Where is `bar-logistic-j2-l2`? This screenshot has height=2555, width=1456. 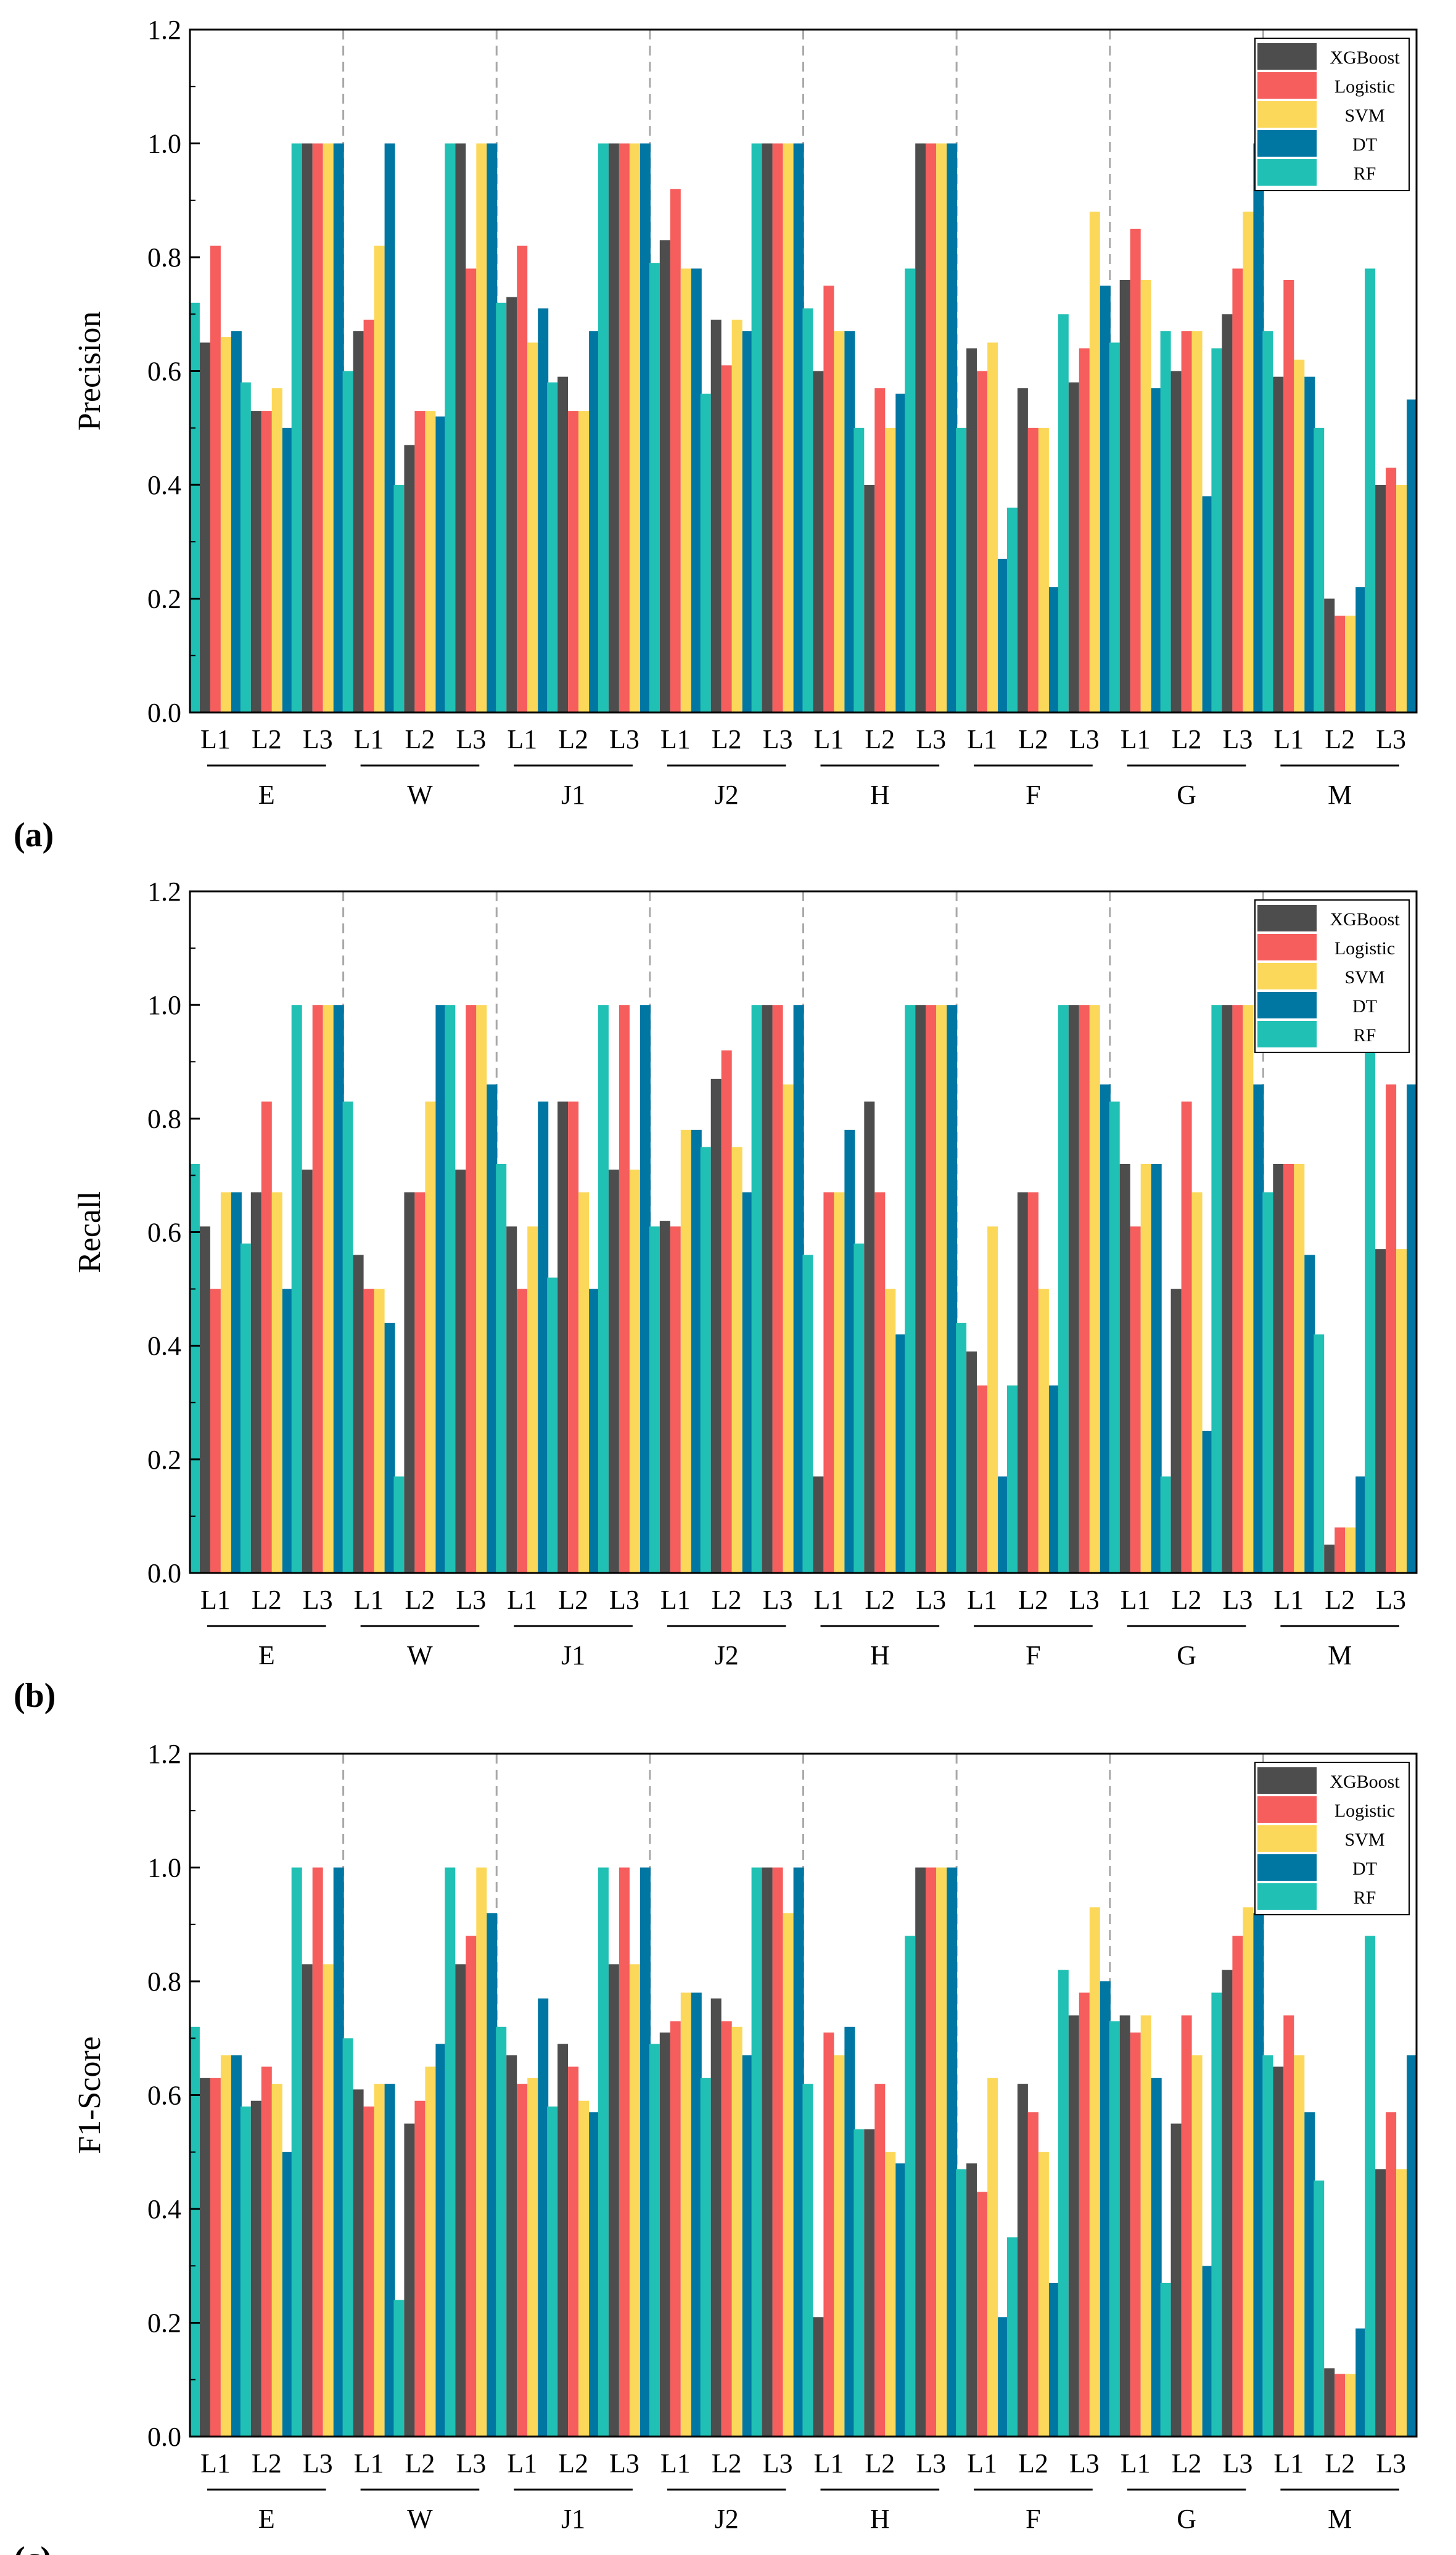 bar-logistic-j2-l2 is located at coordinates (726, 2229).